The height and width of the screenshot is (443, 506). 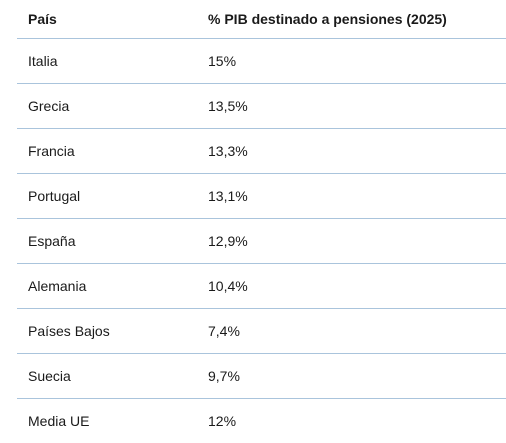 What do you see at coordinates (351, 331) in the screenshot?
I see `cell-value: 7,4%` at bounding box center [351, 331].